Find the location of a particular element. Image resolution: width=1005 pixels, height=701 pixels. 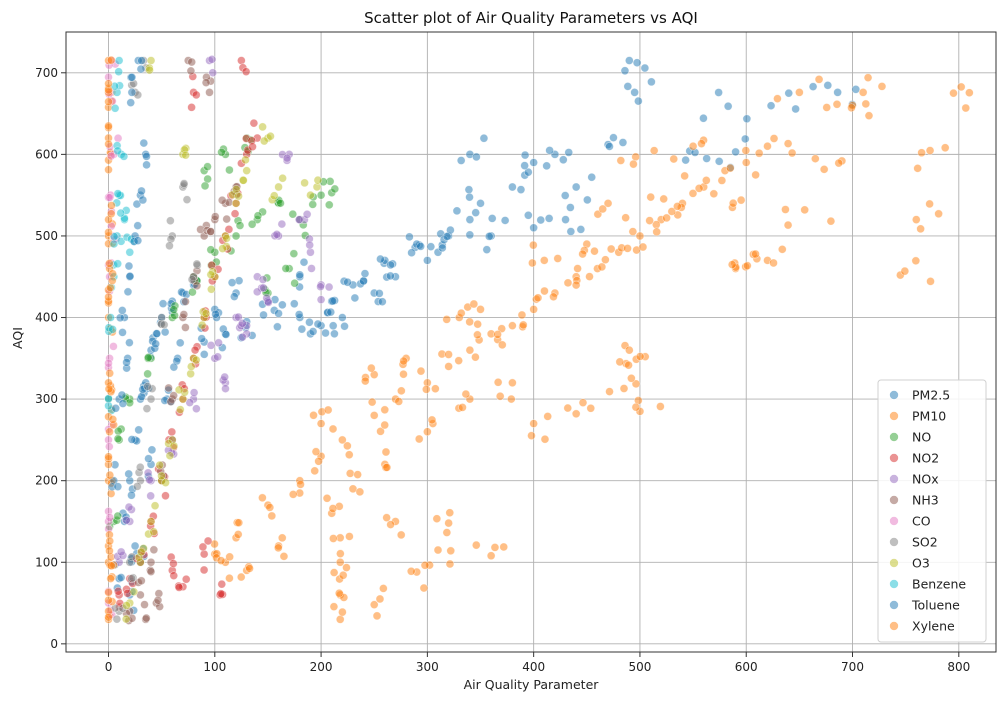

x-tick-label: 200 is located at coordinates (321, 667).